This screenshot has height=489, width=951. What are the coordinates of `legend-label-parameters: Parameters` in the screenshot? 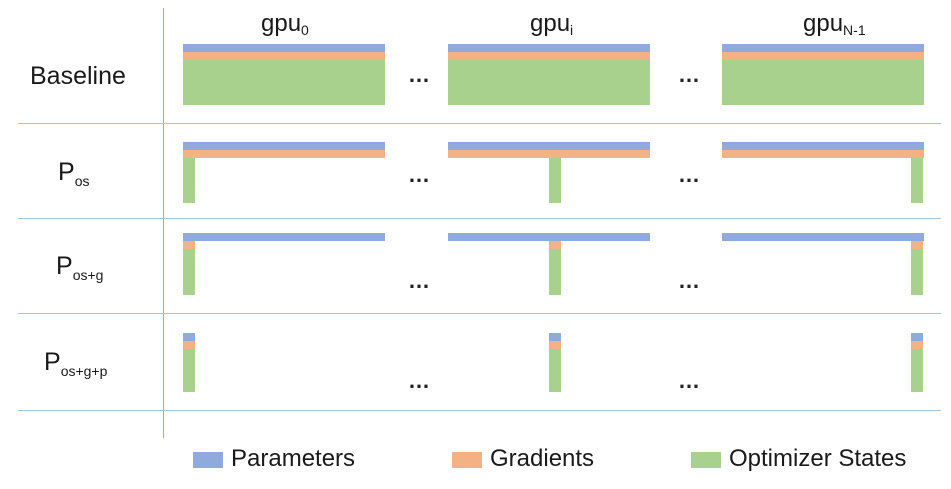 It's located at (293, 458).